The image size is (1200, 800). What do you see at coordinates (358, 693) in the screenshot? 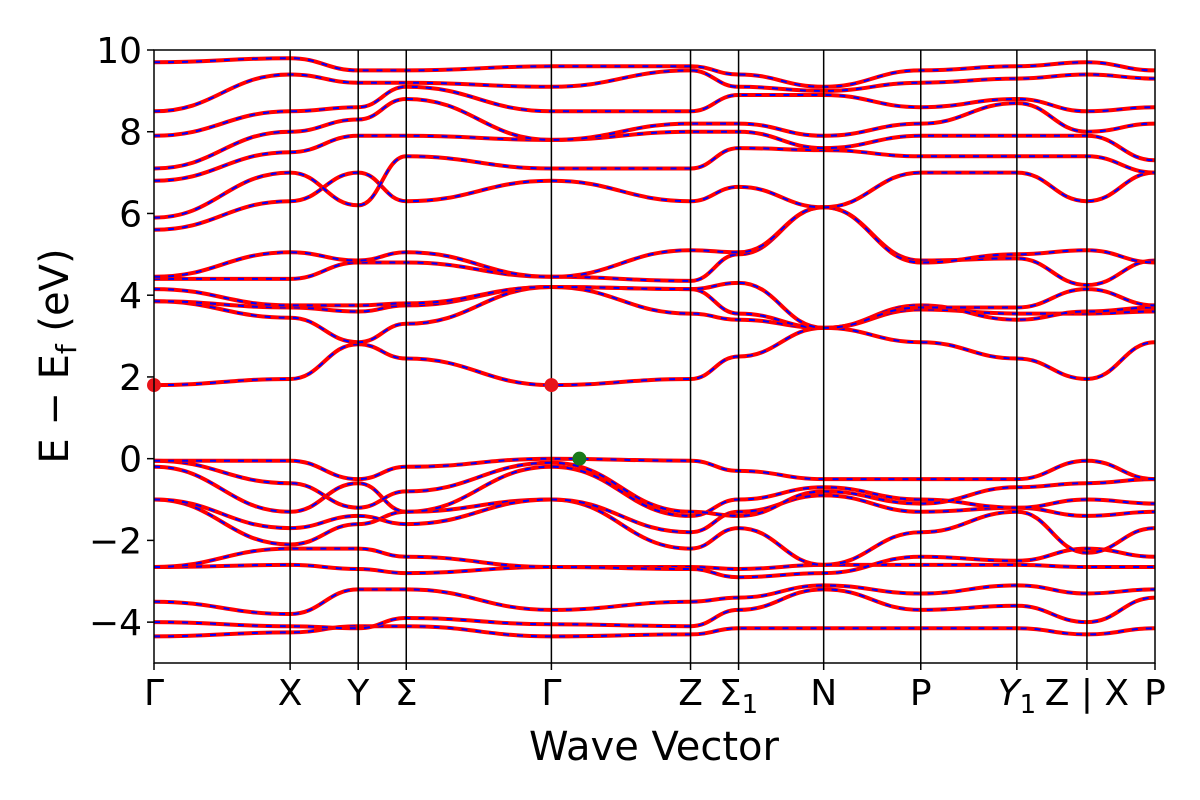
I see `x-tick-label: Y` at bounding box center [358, 693].